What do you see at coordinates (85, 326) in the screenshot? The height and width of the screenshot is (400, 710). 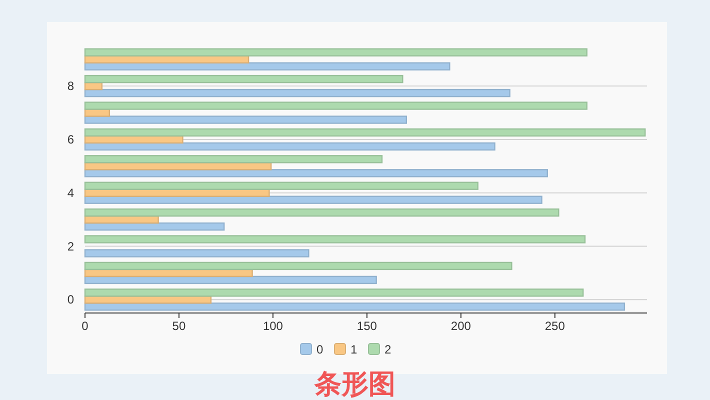 I see `x-tick-label: 0` at bounding box center [85, 326].